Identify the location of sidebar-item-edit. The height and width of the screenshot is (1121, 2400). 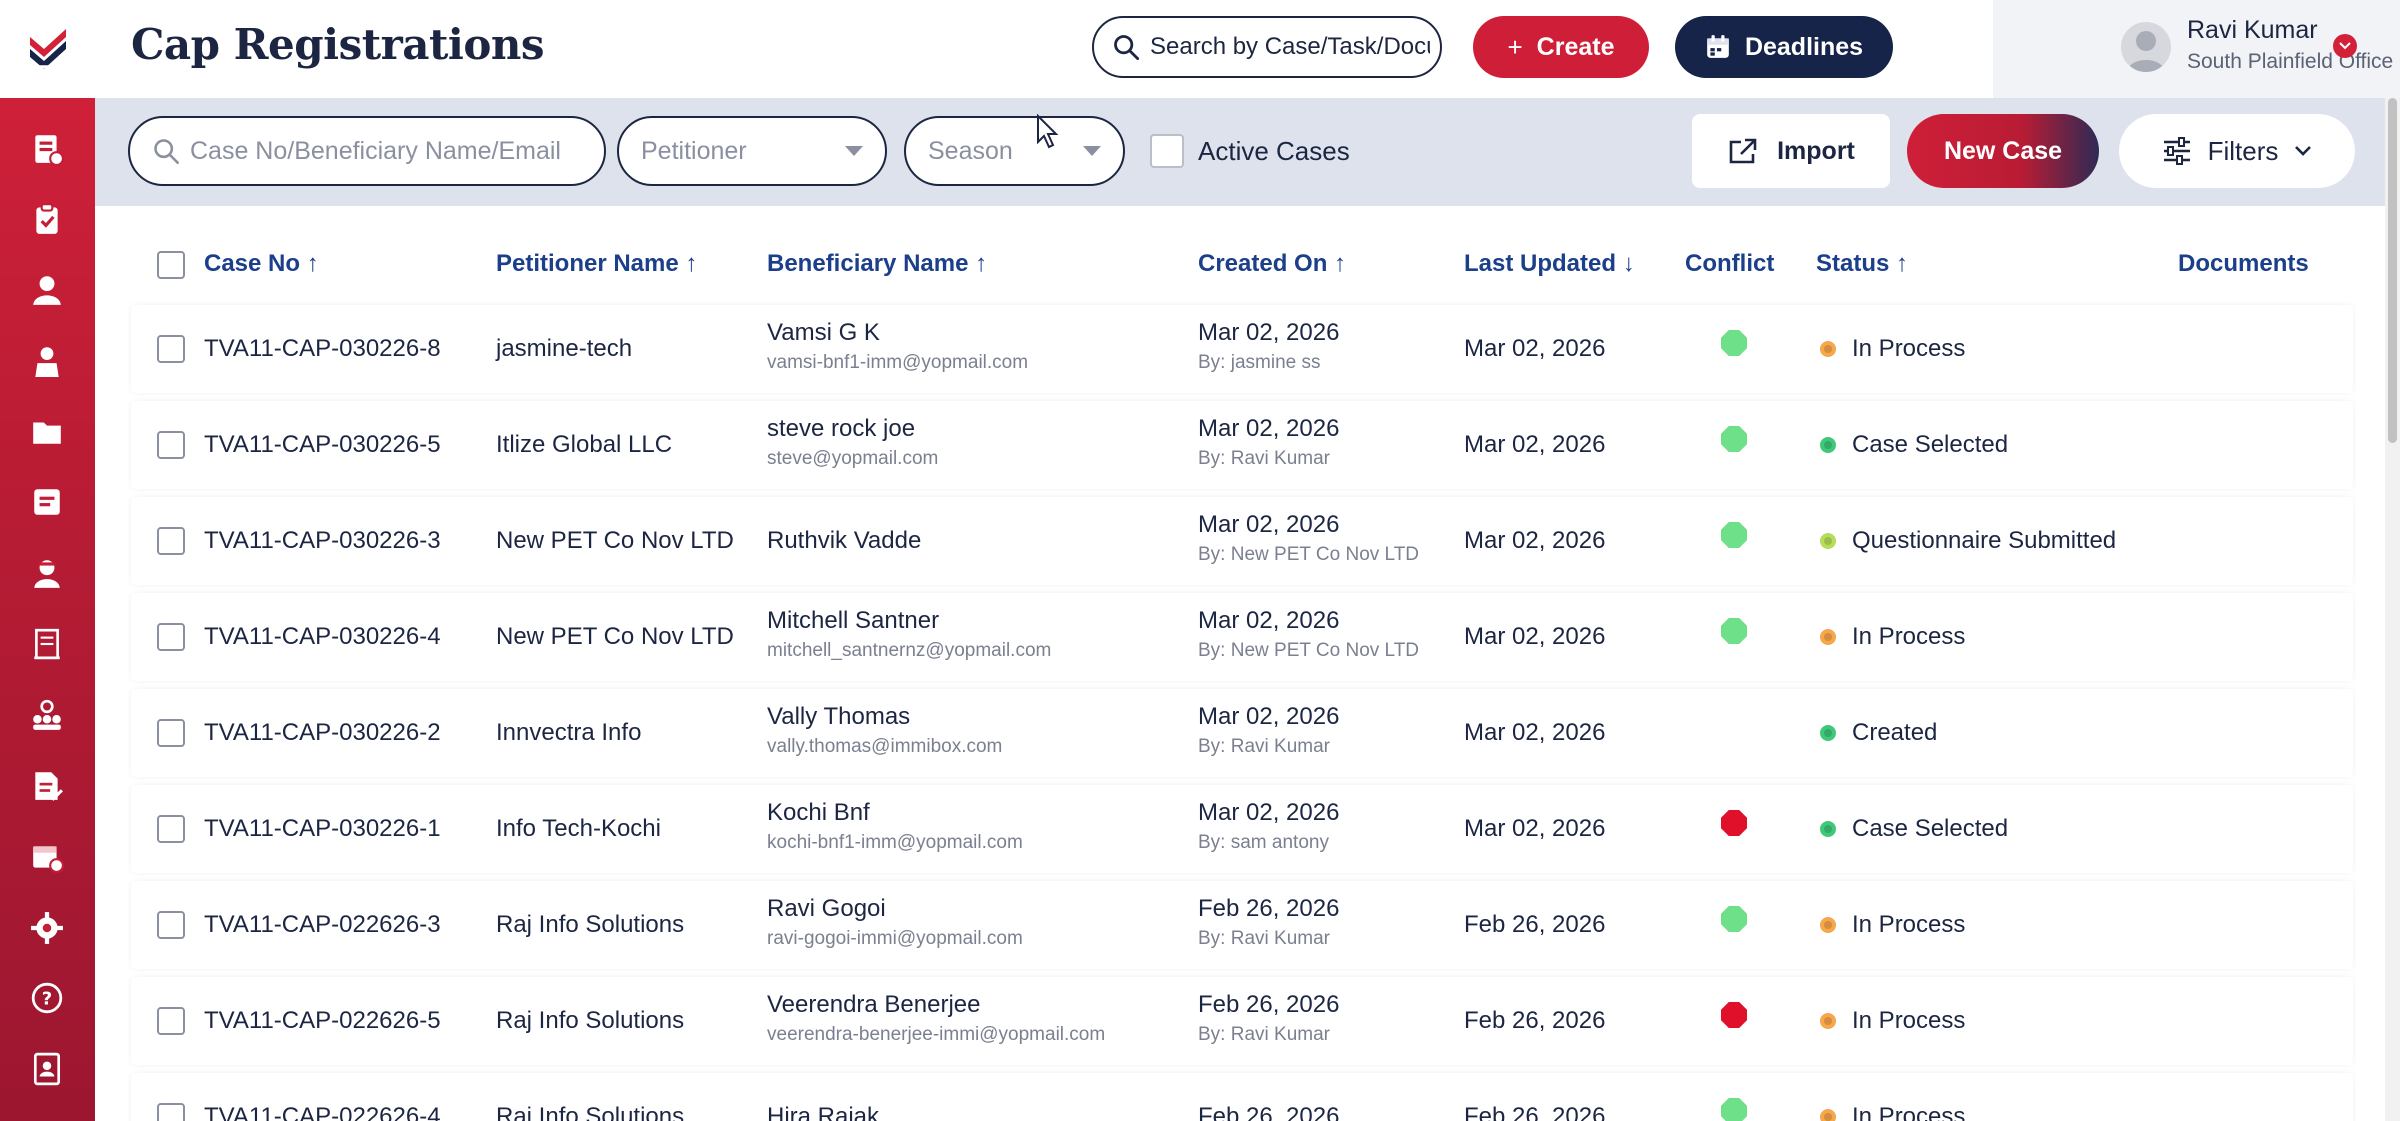
(47, 78).